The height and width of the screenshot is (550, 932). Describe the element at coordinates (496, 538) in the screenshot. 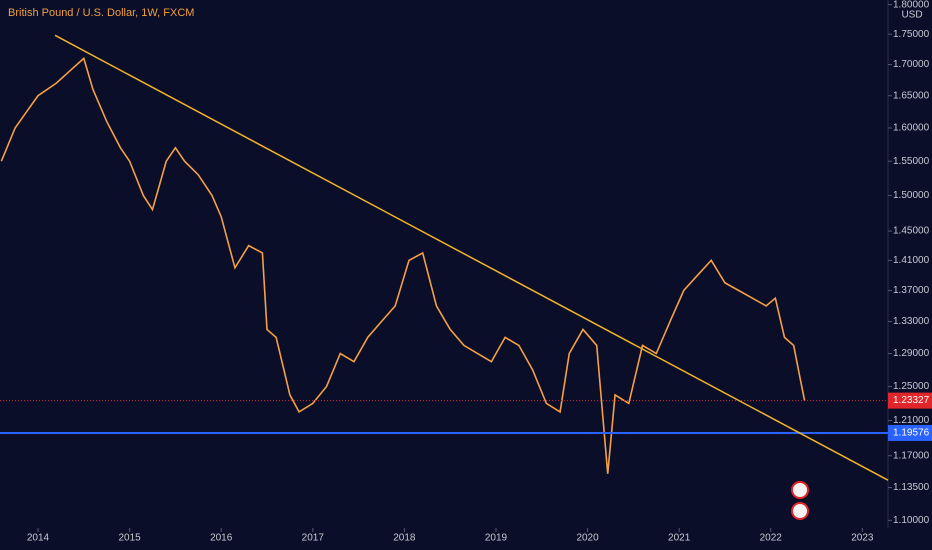

I see `x-tick-label: 2019` at that location.